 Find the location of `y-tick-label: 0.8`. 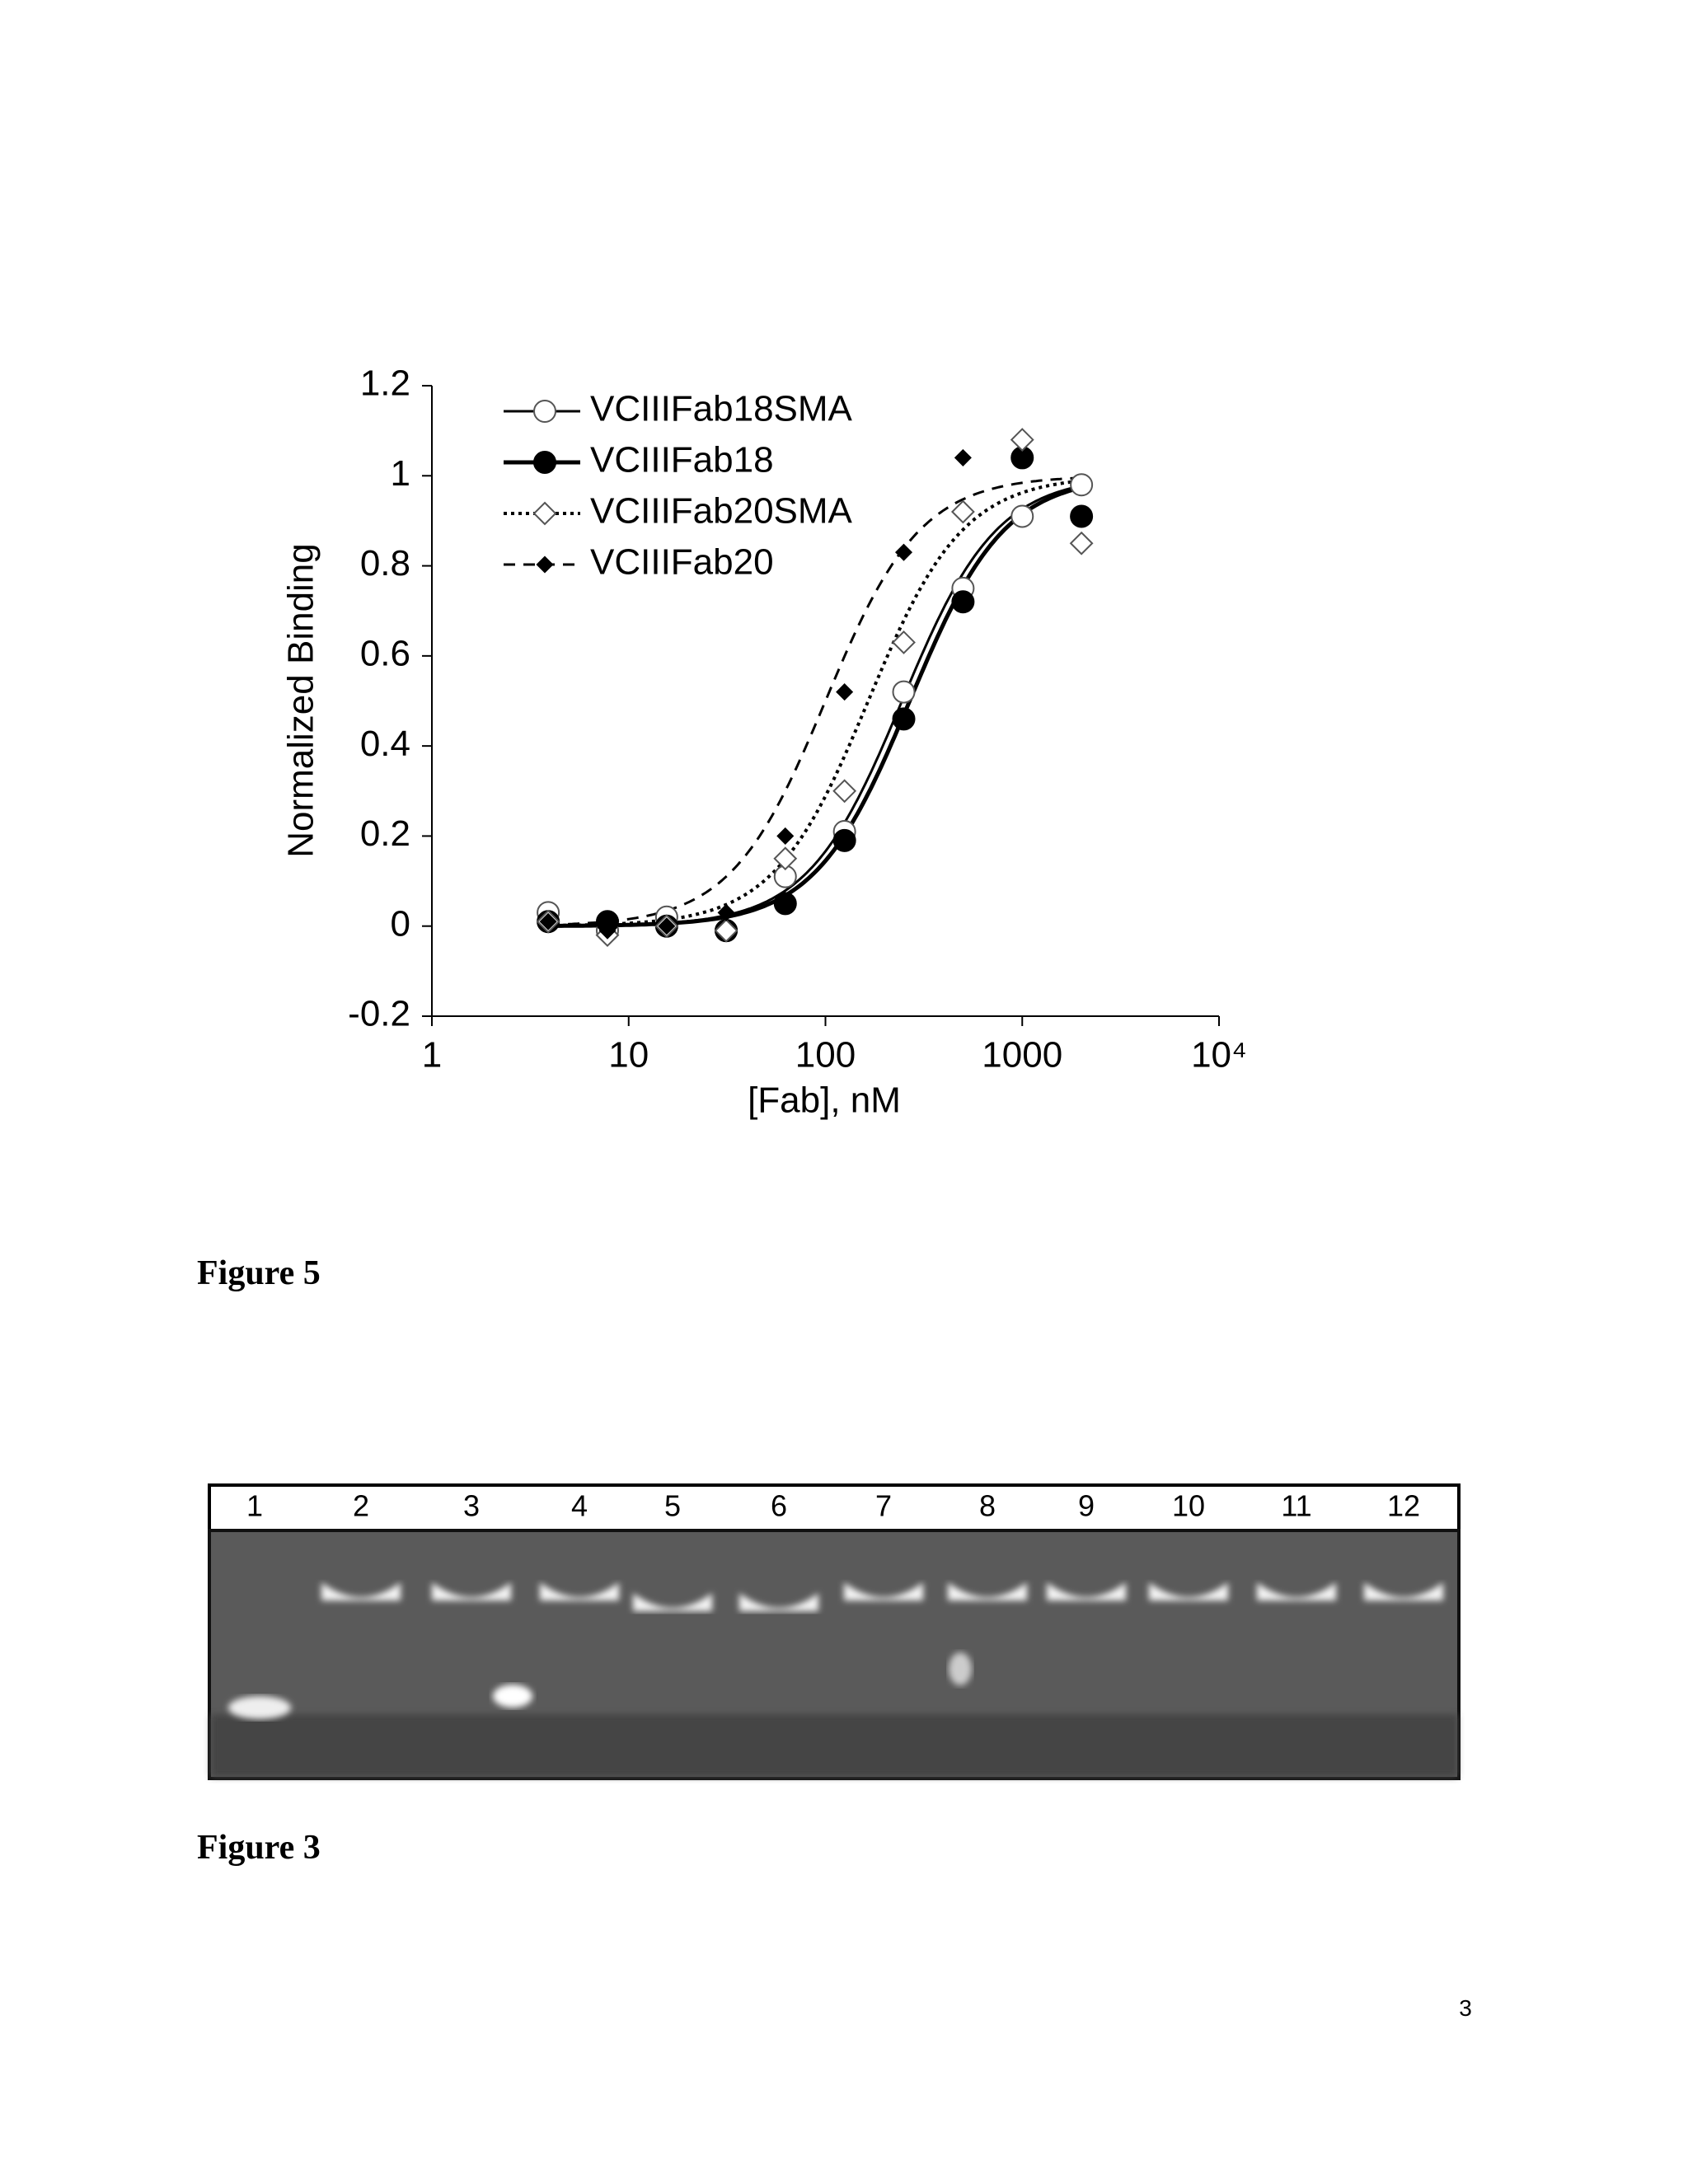

y-tick-label: 0.8 is located at coordinates (385, 563).